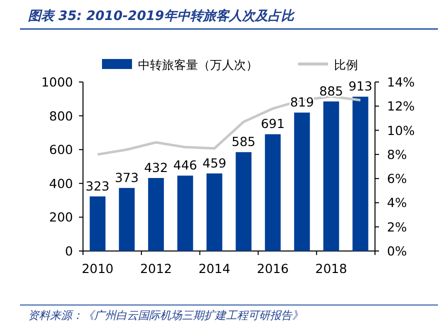 The width and height of the screenshot is (445, 329). Describe the element at coordinates (397, 226) in the screenshot. I see `y2-tick-label: 2%` at that location.